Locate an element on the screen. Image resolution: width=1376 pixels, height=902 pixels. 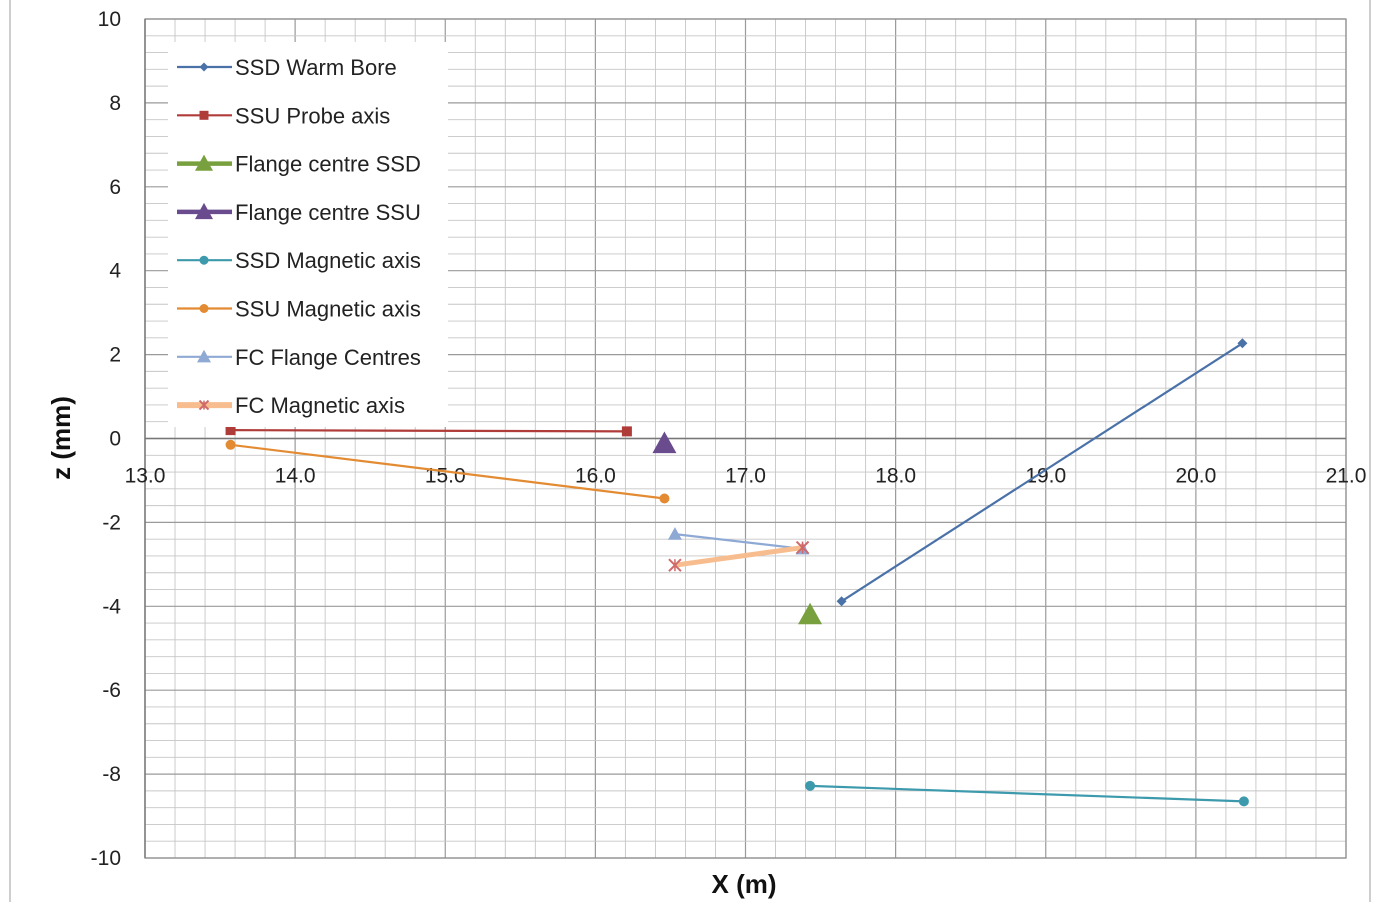
legend-label: FC Flange Centres is located at coordinates (328, 357).